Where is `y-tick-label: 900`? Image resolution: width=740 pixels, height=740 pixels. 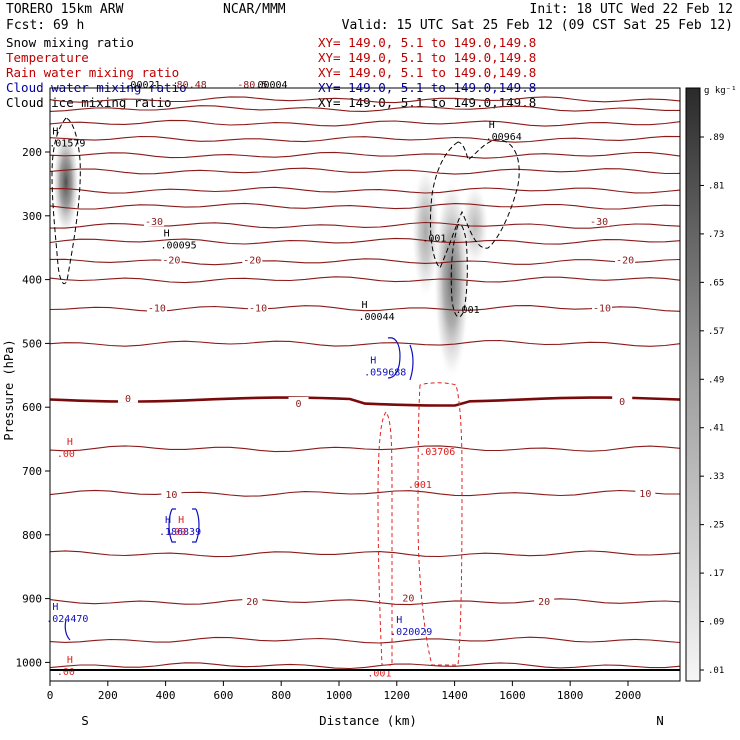
y-tick-label: 900 is located at coordinates (32, 599).